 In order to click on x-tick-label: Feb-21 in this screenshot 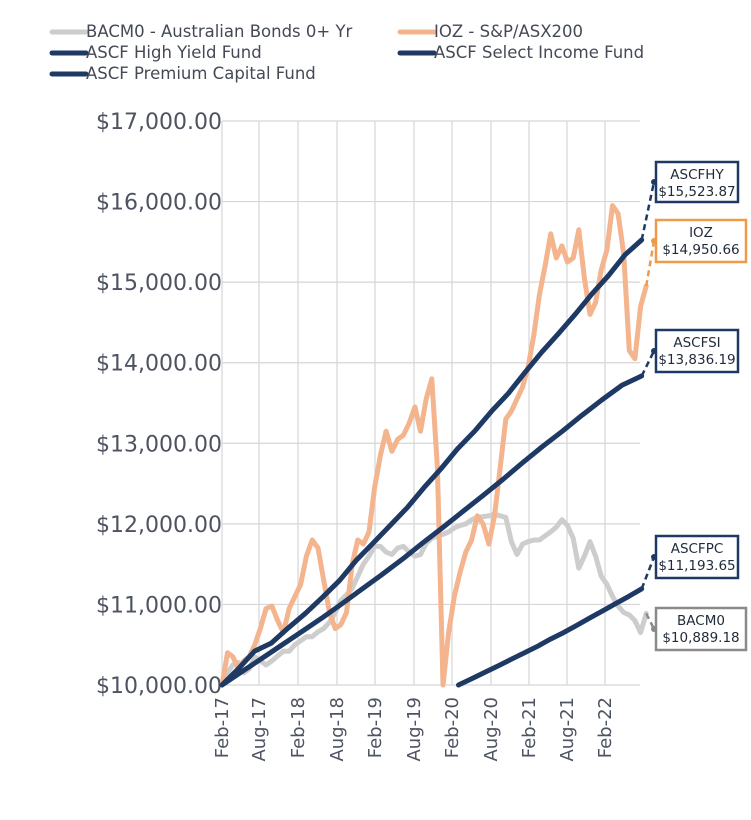, I will do `click(529, 727)`.